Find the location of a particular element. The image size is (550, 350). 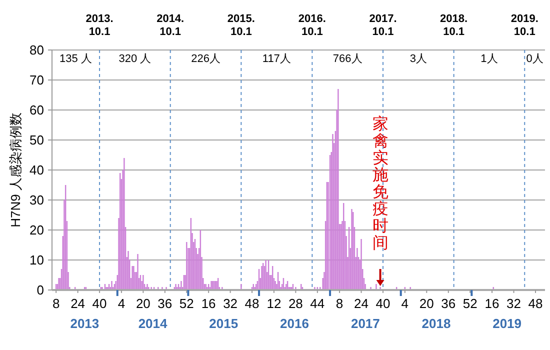

text: 2018 is located at coordinates (436, 323).